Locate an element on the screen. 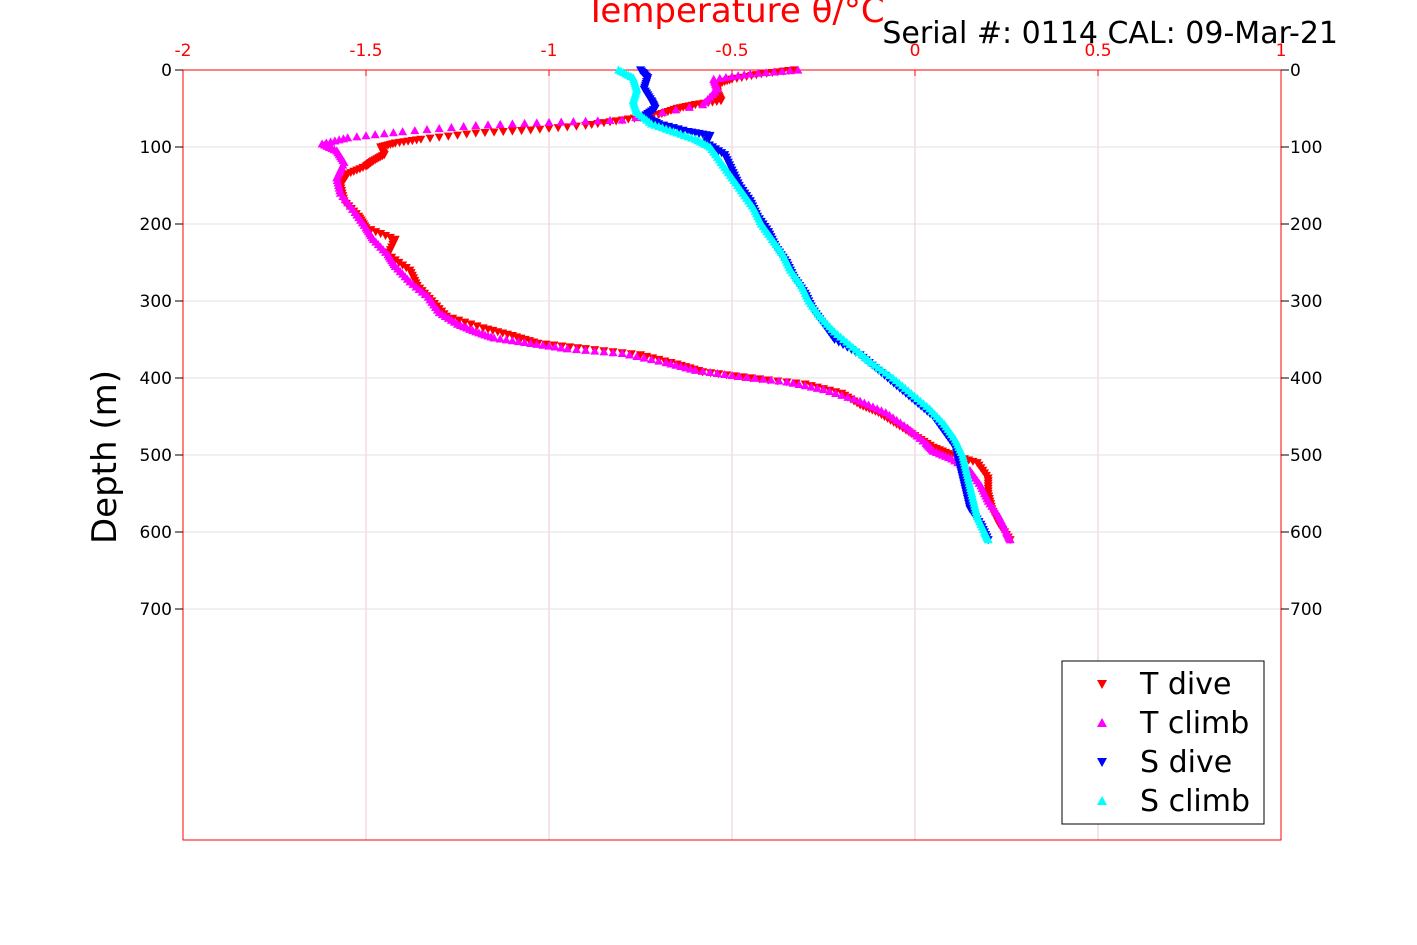  y-tick-label-right: 100 is located at coordinates (1306, 148).